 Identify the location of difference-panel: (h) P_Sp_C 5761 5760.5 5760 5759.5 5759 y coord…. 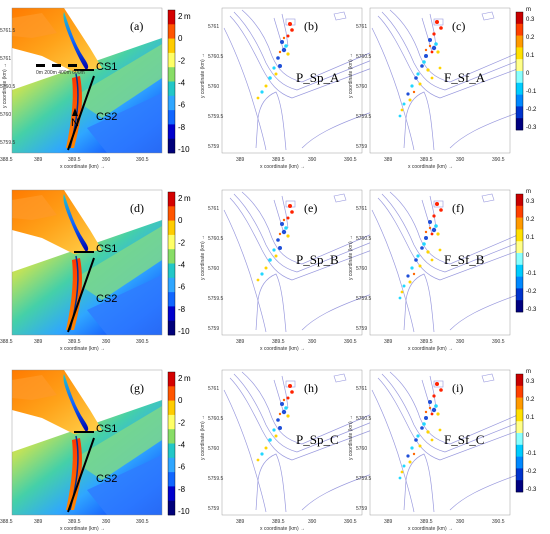
(286, 450).